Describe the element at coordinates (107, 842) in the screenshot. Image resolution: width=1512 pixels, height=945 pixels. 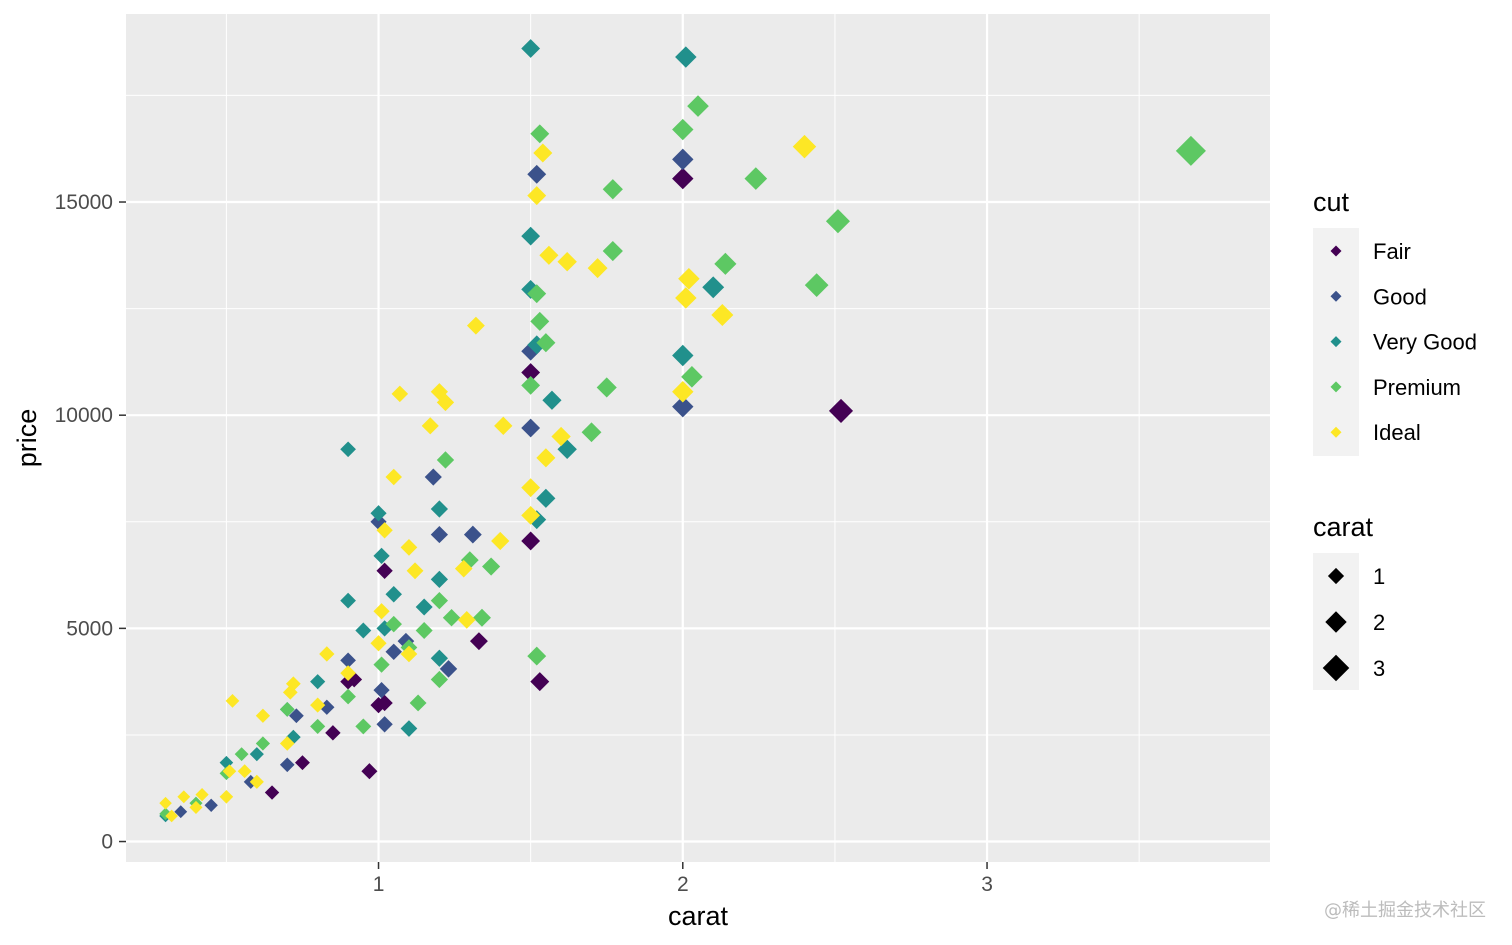
I see `y-tick-label: 0` at that location.